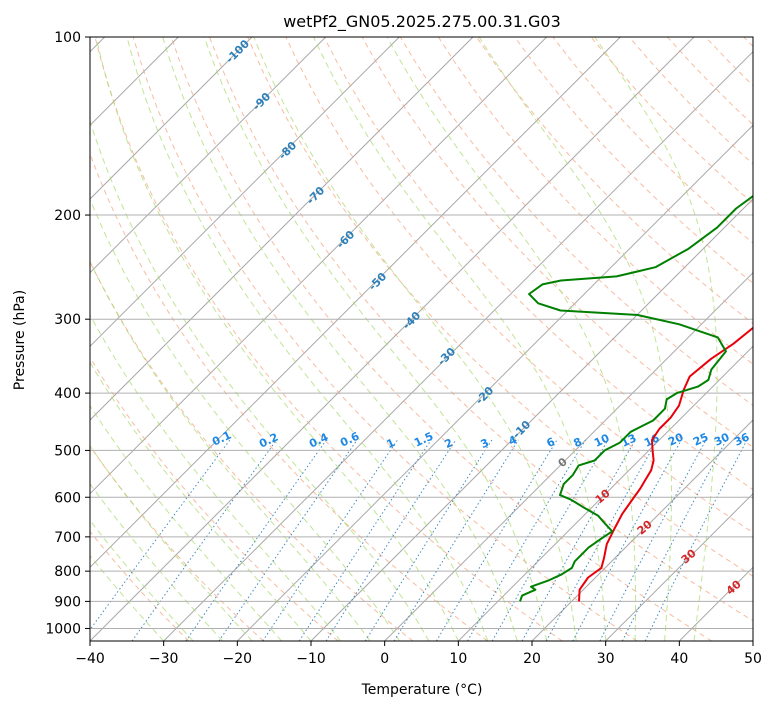 The width and height of the screenshot is (775, 708). Describe the element at coordinates (238, 659) in the screenshot. I see `x-tick-label: −20` at that location.